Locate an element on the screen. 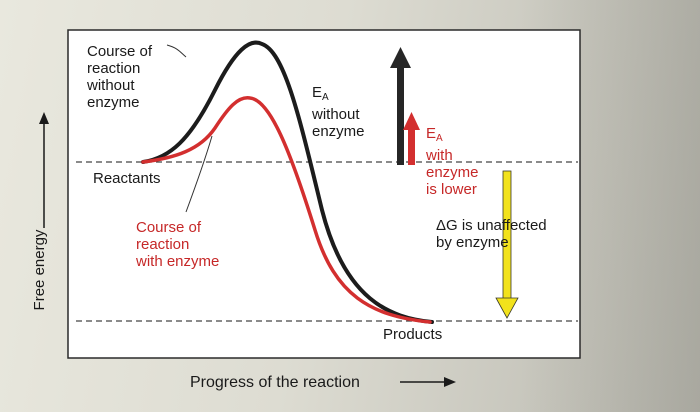  ea-uncatalyzed-arrowhead is located at coordinates (400, 57).